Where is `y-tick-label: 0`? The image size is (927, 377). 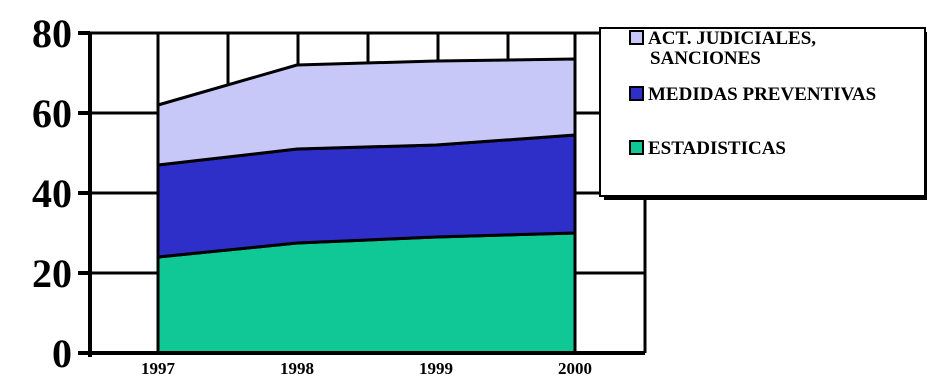
y-tick-label: 0 is located at coordinates (62, 353).